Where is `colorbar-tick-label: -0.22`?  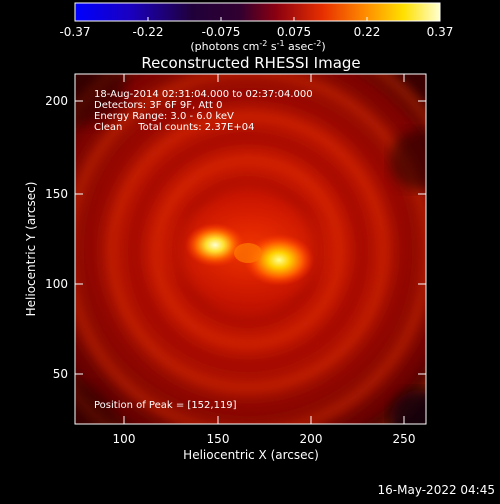 colorbar-tick-label: -0.22 is located at coordinates (147, 32).